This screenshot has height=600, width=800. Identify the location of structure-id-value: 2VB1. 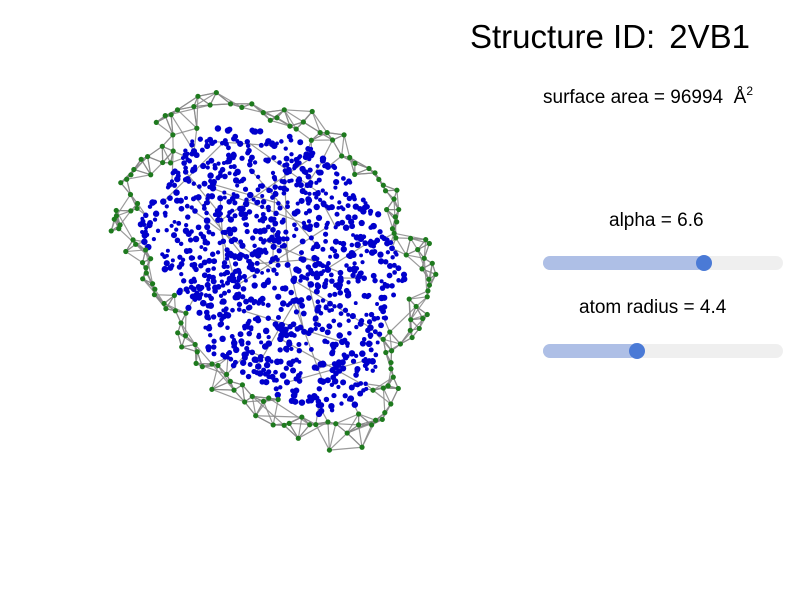
(709, 36).